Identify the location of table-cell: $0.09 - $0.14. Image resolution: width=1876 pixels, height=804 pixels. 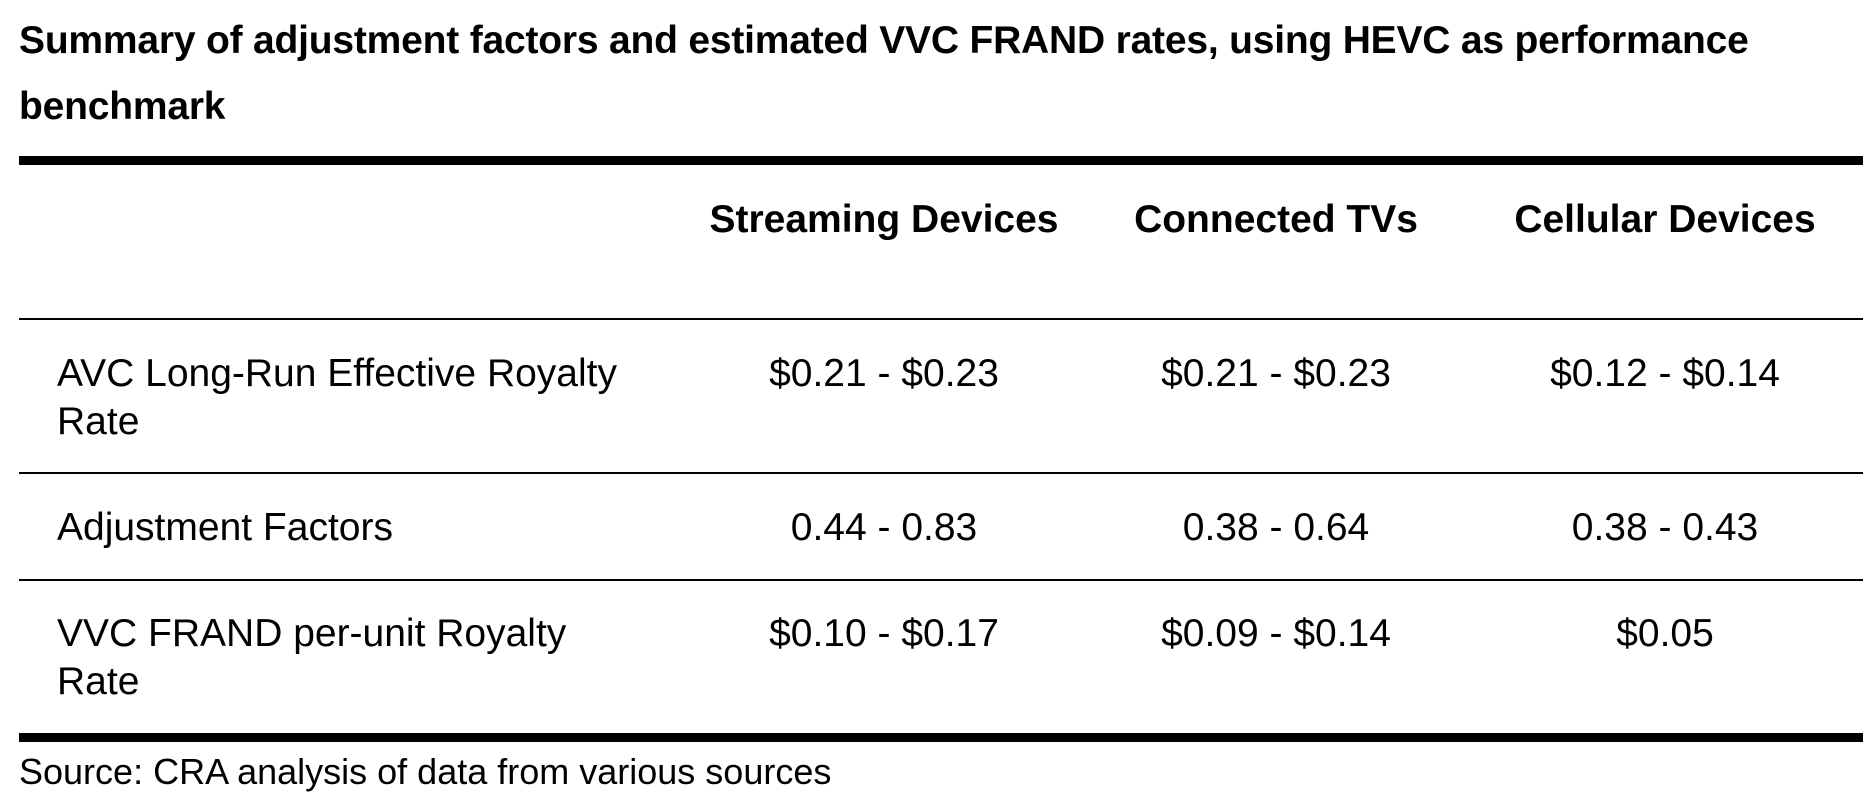
(1276, 633).